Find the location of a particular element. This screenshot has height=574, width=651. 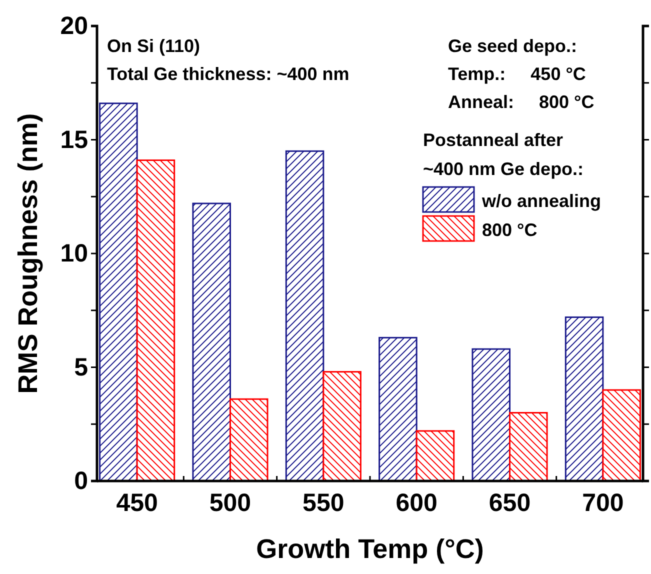

y-axis-title: RMS Roughness (nm) is located at coordinates (28, 253).